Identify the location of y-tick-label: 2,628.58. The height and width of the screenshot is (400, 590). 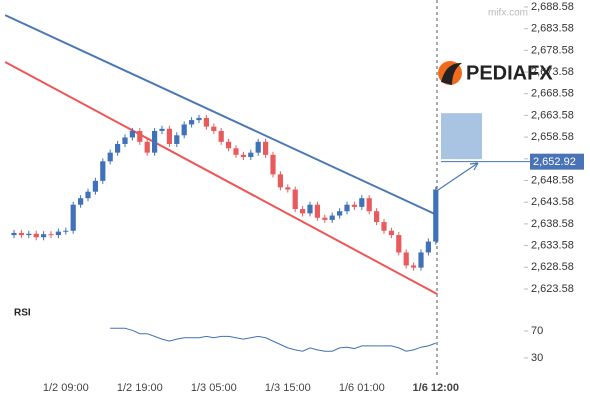
(552, 267).